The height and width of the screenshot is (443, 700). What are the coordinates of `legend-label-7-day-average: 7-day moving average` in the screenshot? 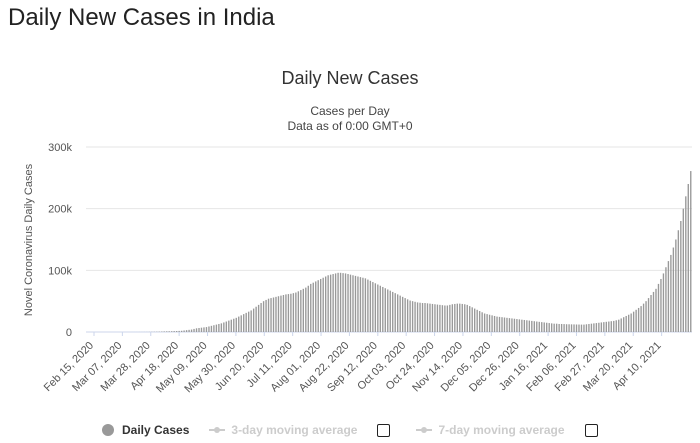 It's located at (501, 430).